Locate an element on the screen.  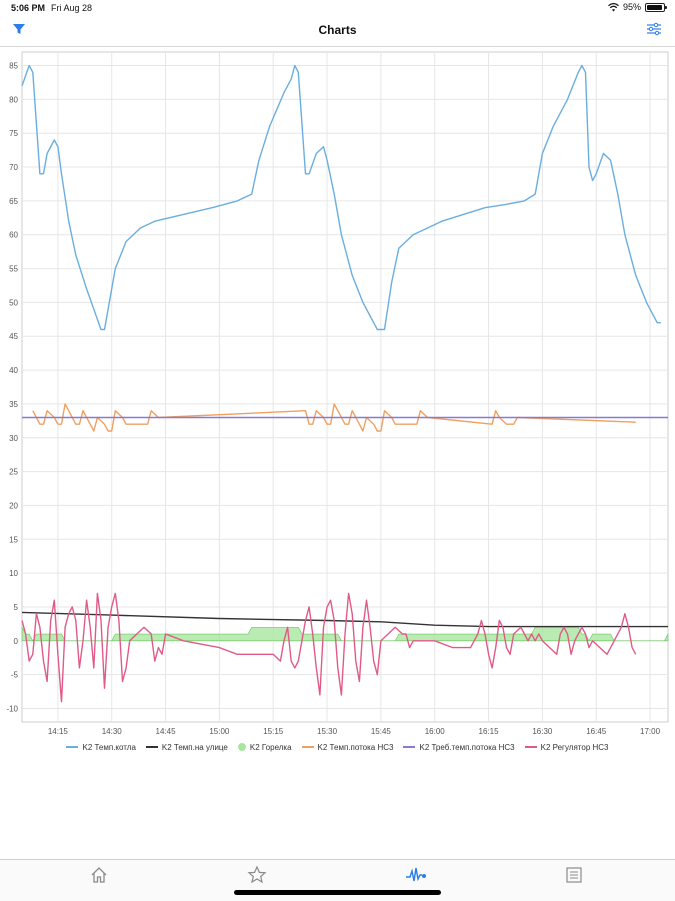
y-tick-label: 60 is located at coordinates (13, 235).